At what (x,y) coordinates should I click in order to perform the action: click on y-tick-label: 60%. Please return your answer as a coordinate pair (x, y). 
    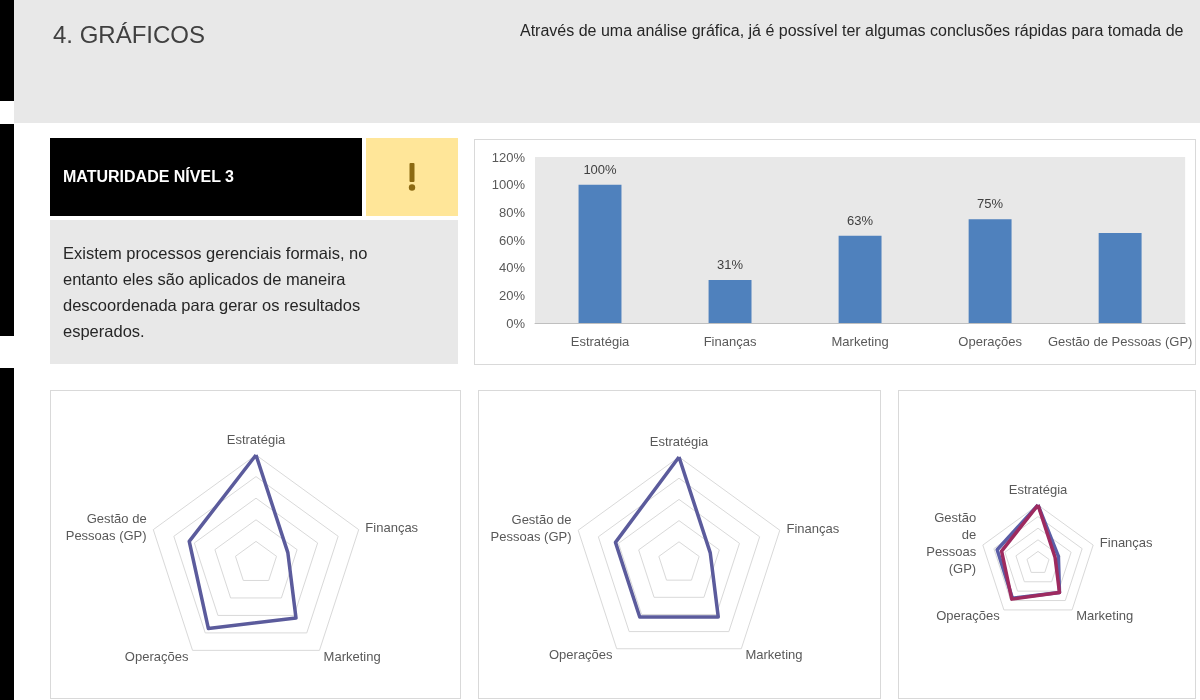
    Looking at the image, I should click on (512, 240).